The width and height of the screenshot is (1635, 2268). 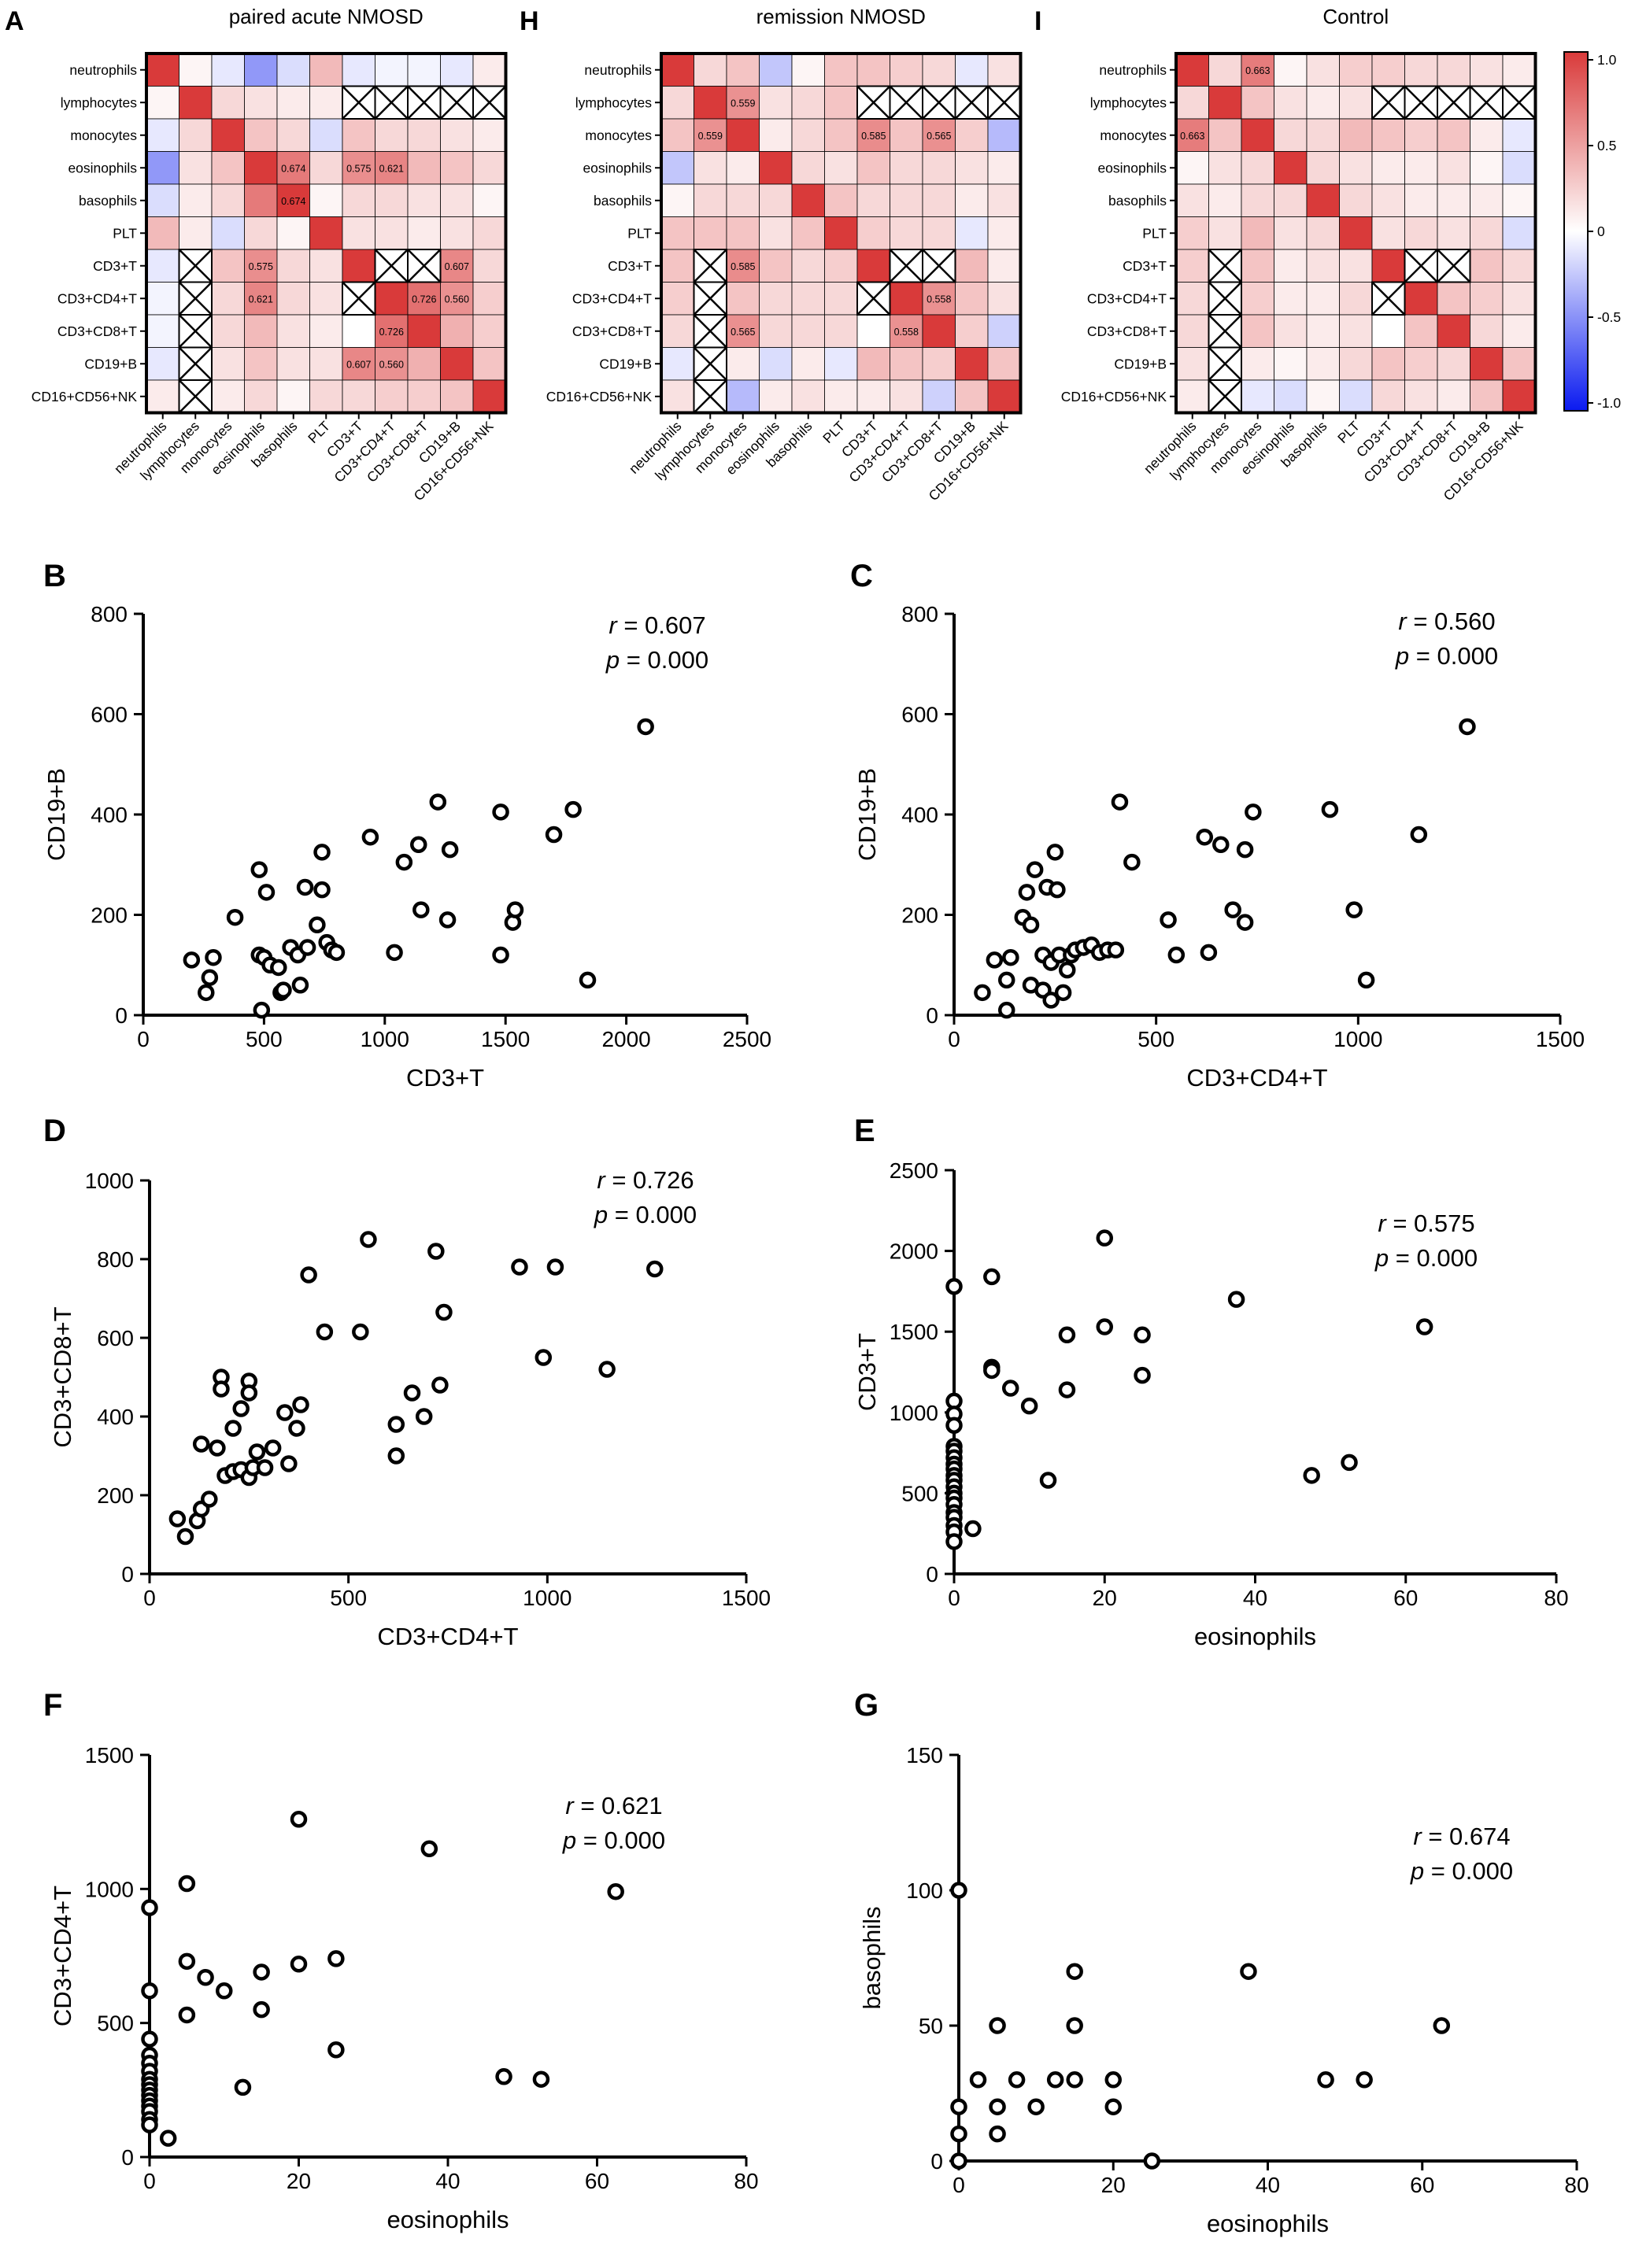 What do you see at coordinates (1576, 2185) in the screenshot?
I see `x-tick-label: 80` at bounding box center [1576, 2185].